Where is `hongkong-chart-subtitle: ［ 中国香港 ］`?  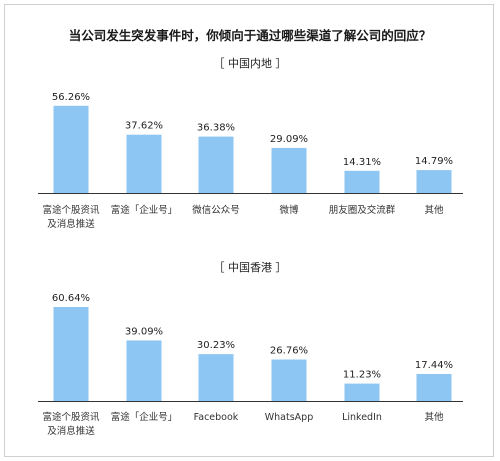
hongkong-chart-subtitle: ［ 中国香港 ］ is located at coordinates (250, 267).